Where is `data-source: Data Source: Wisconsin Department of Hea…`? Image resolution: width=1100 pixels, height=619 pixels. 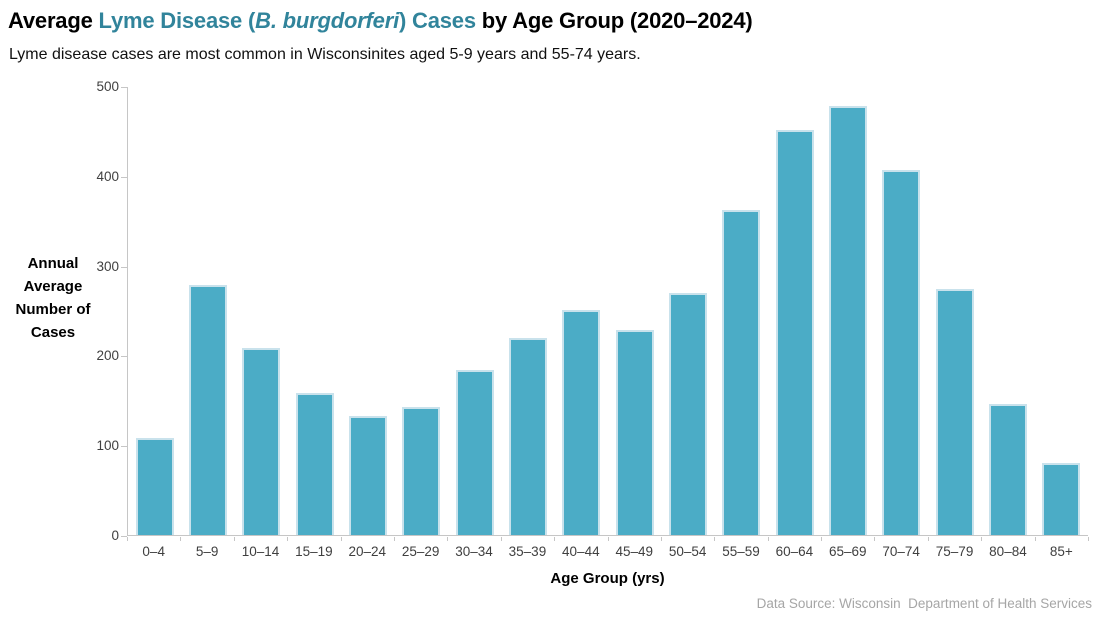 data-source: Data Source: Wisconsin Department of Hea… is located at coordinates (924, 603).